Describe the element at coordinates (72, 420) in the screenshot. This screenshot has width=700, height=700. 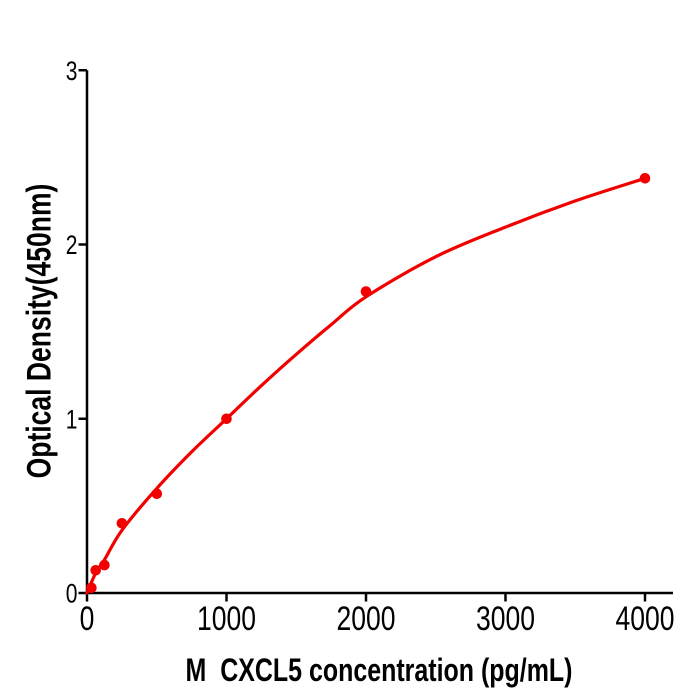
I see `y-tick-label: 1` at that location.